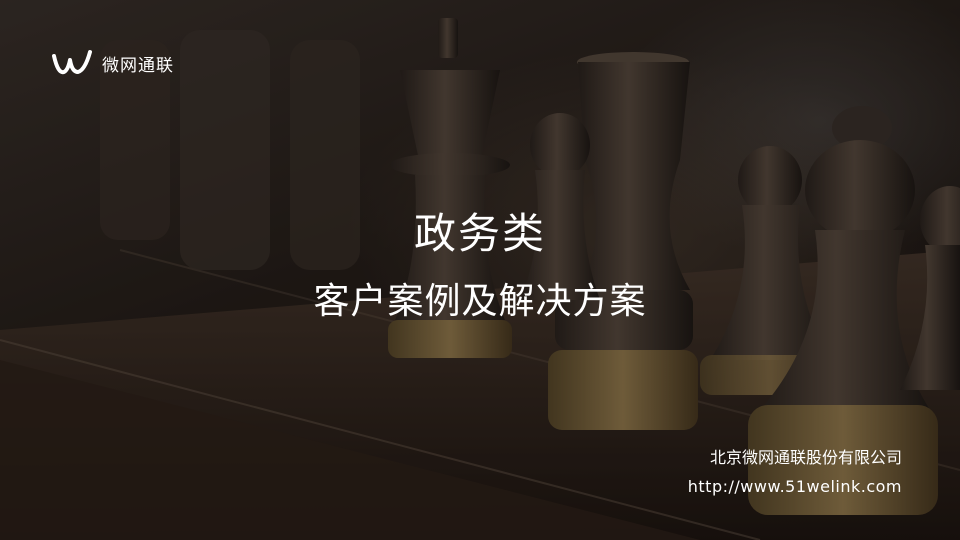 Image resolution: width=960 pixels, height=540 pixels. Describe the element at coordinates (72, 62) in the screenshot. I see `w-logo-icon` at that location.